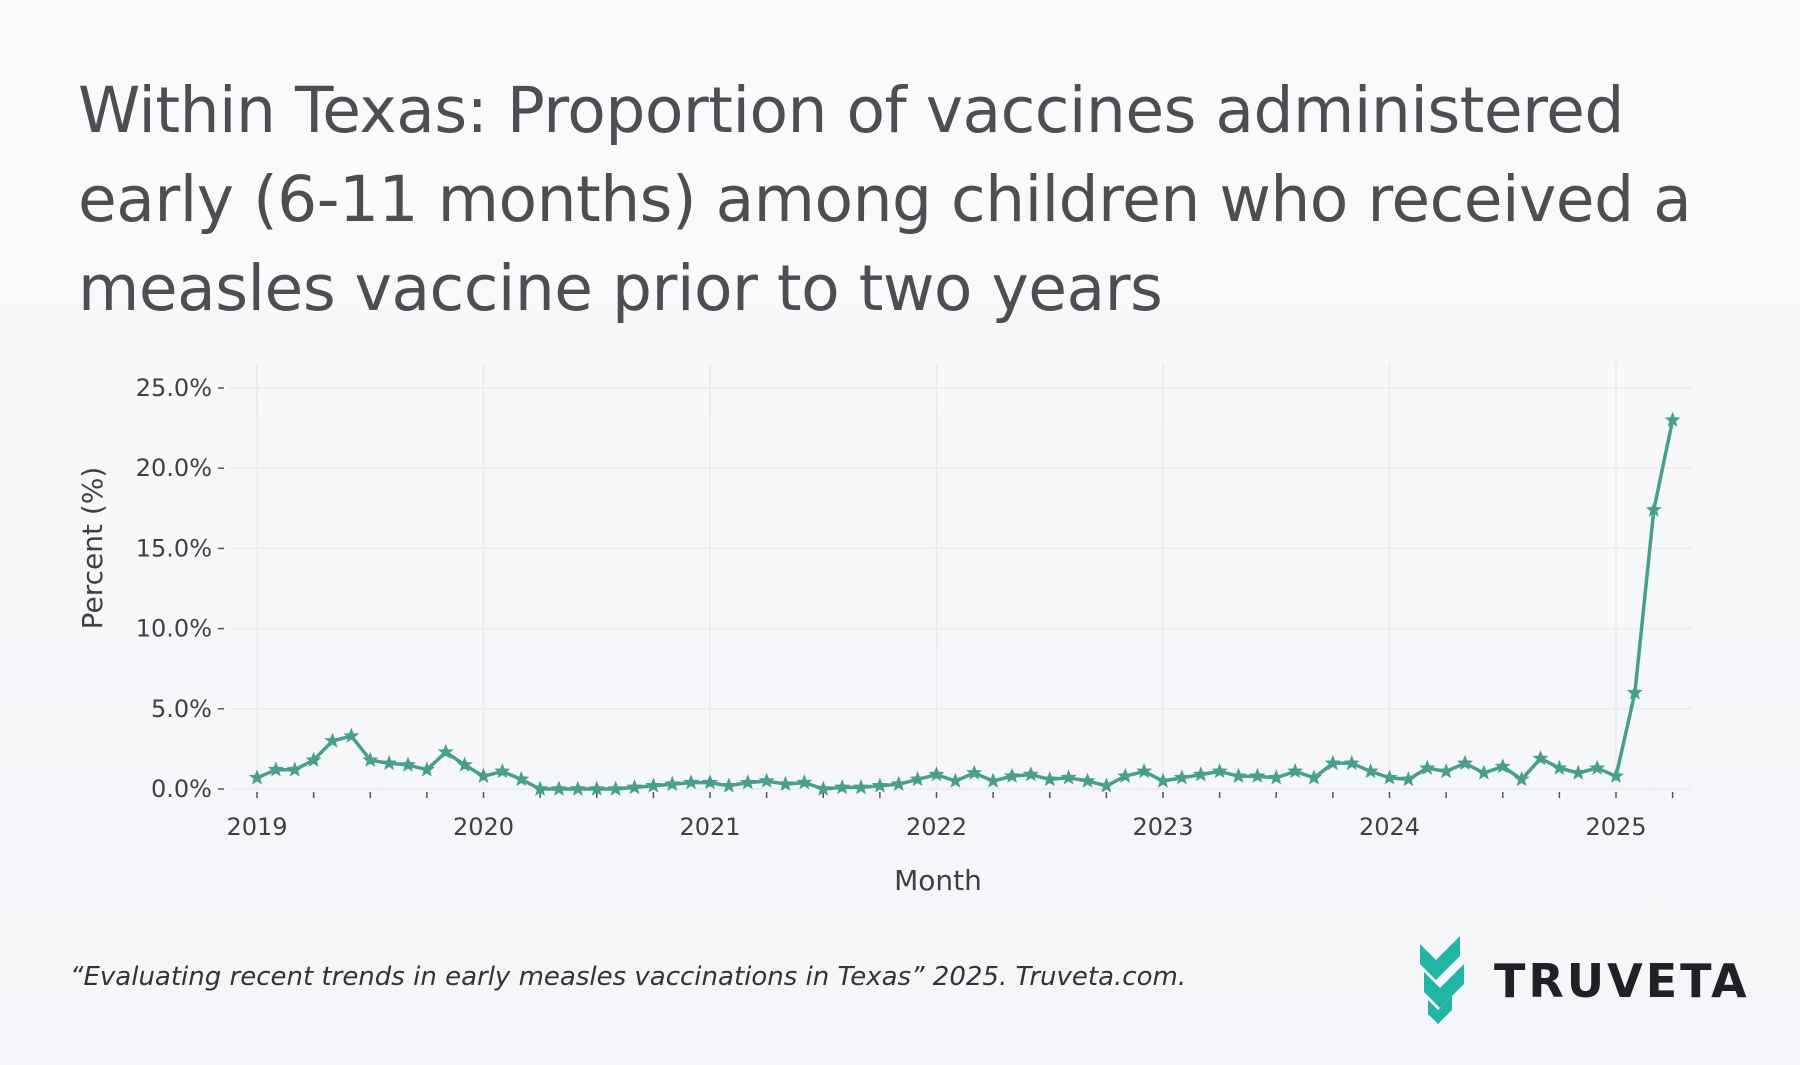 This screenshot has height=1065, width=1800. I want to click on y-axis-label: Percent (%), so click(92, 548).